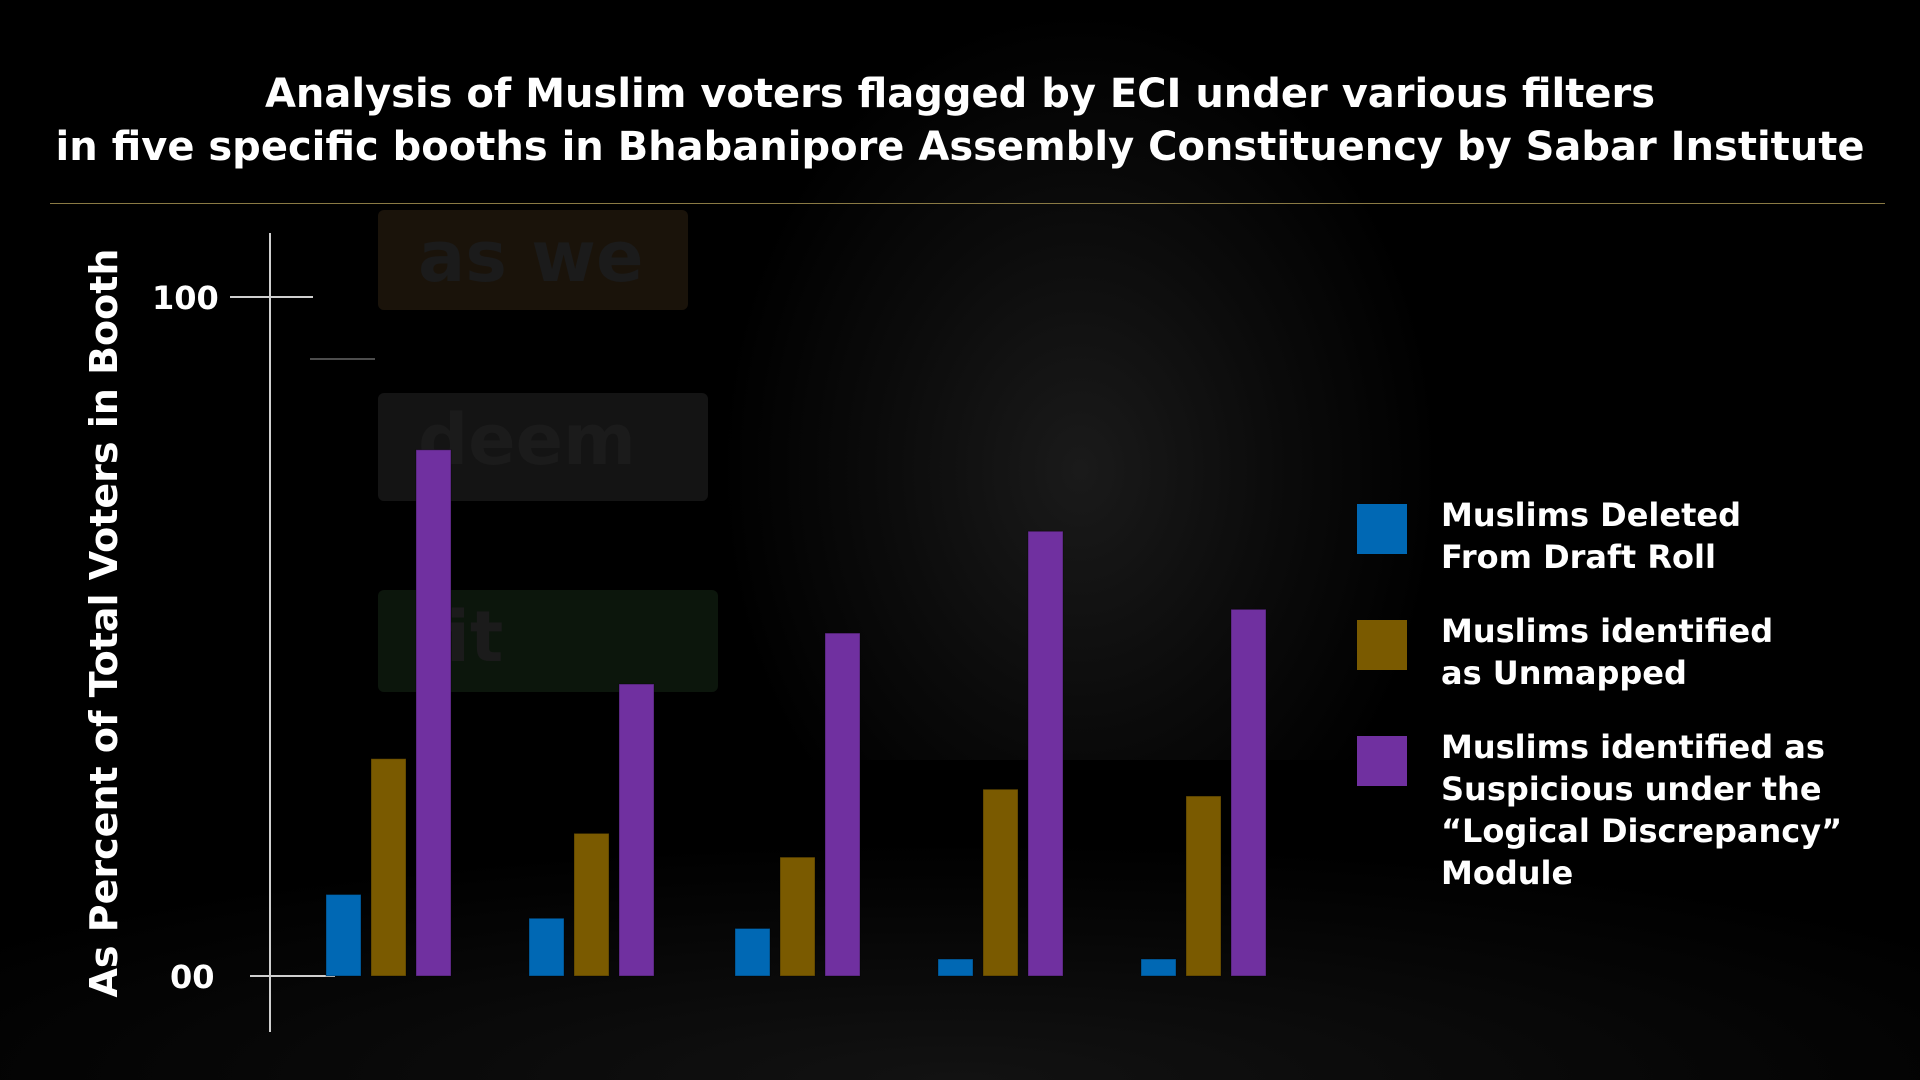 Image resolution: width=1920 pixels, height=1080 pixels. I want to click on y-tick-label-100: 100, so click(185, 298).